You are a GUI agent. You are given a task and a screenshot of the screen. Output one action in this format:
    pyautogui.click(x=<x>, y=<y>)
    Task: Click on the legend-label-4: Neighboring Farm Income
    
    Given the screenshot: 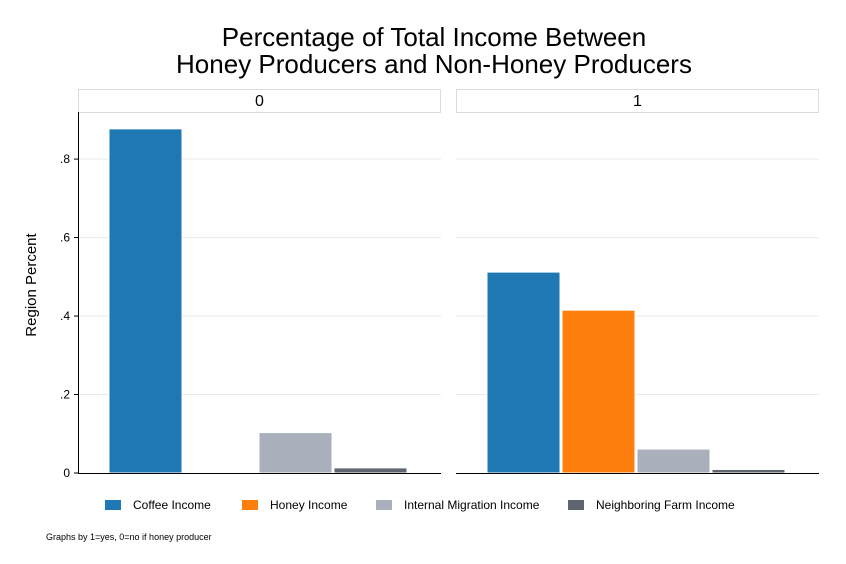 What is the action you would take?
    pyautogui.click(x=665, y=505)
    